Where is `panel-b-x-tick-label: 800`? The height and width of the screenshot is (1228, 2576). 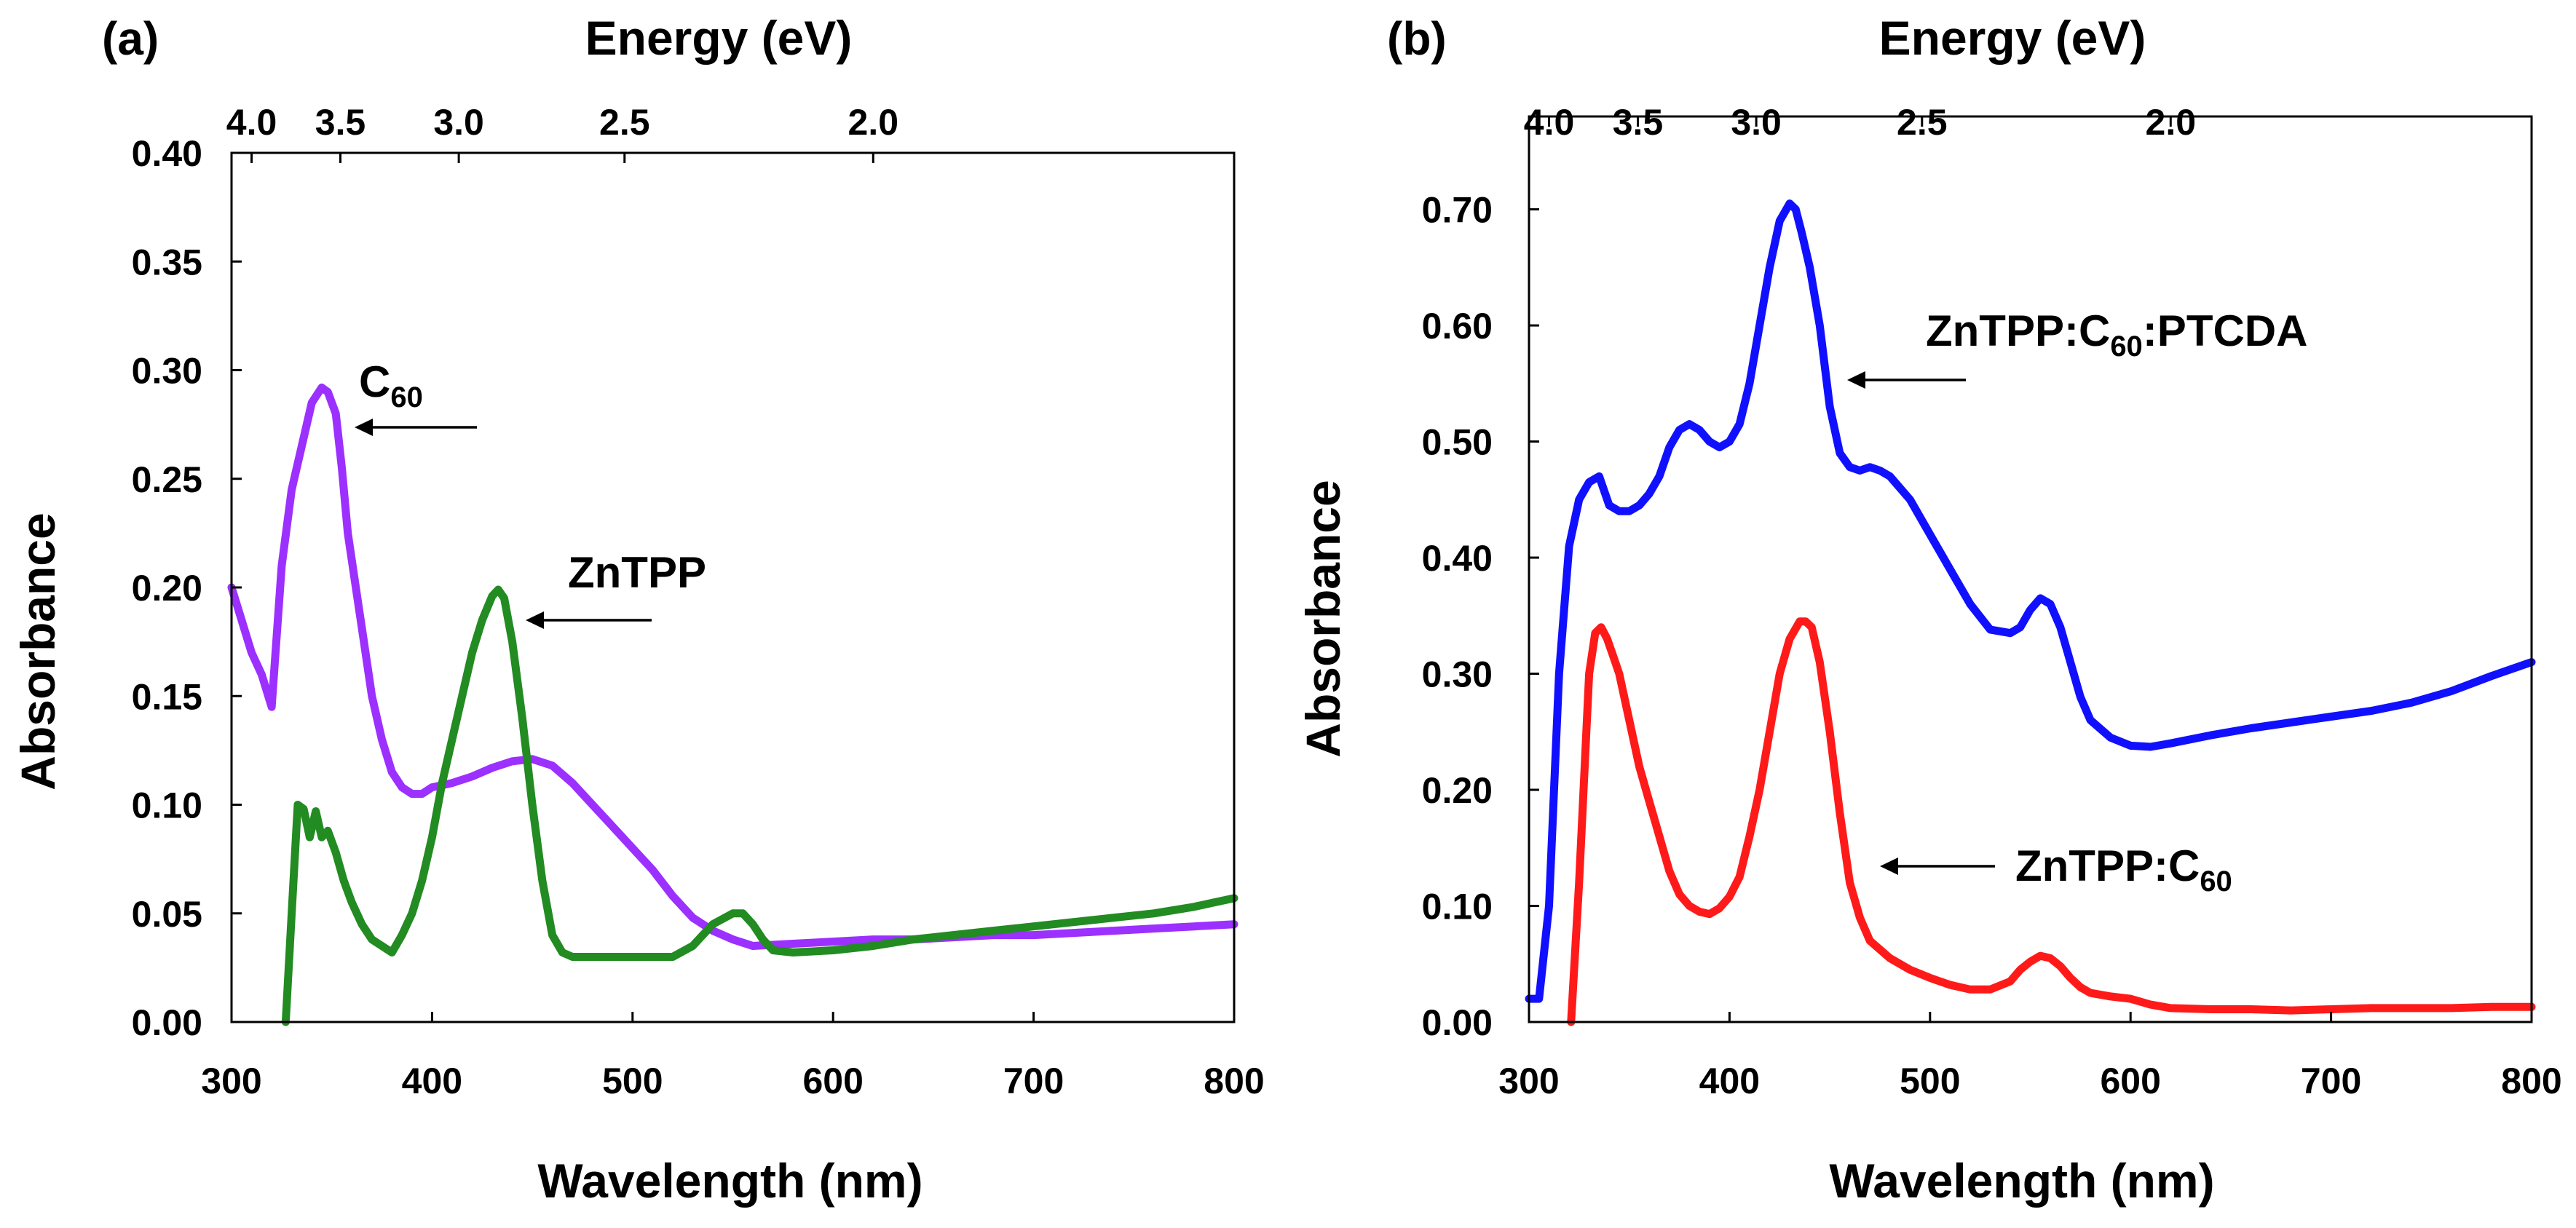 panel-b-x-tick-label: 800 is located at coordinates (2531, 1081).